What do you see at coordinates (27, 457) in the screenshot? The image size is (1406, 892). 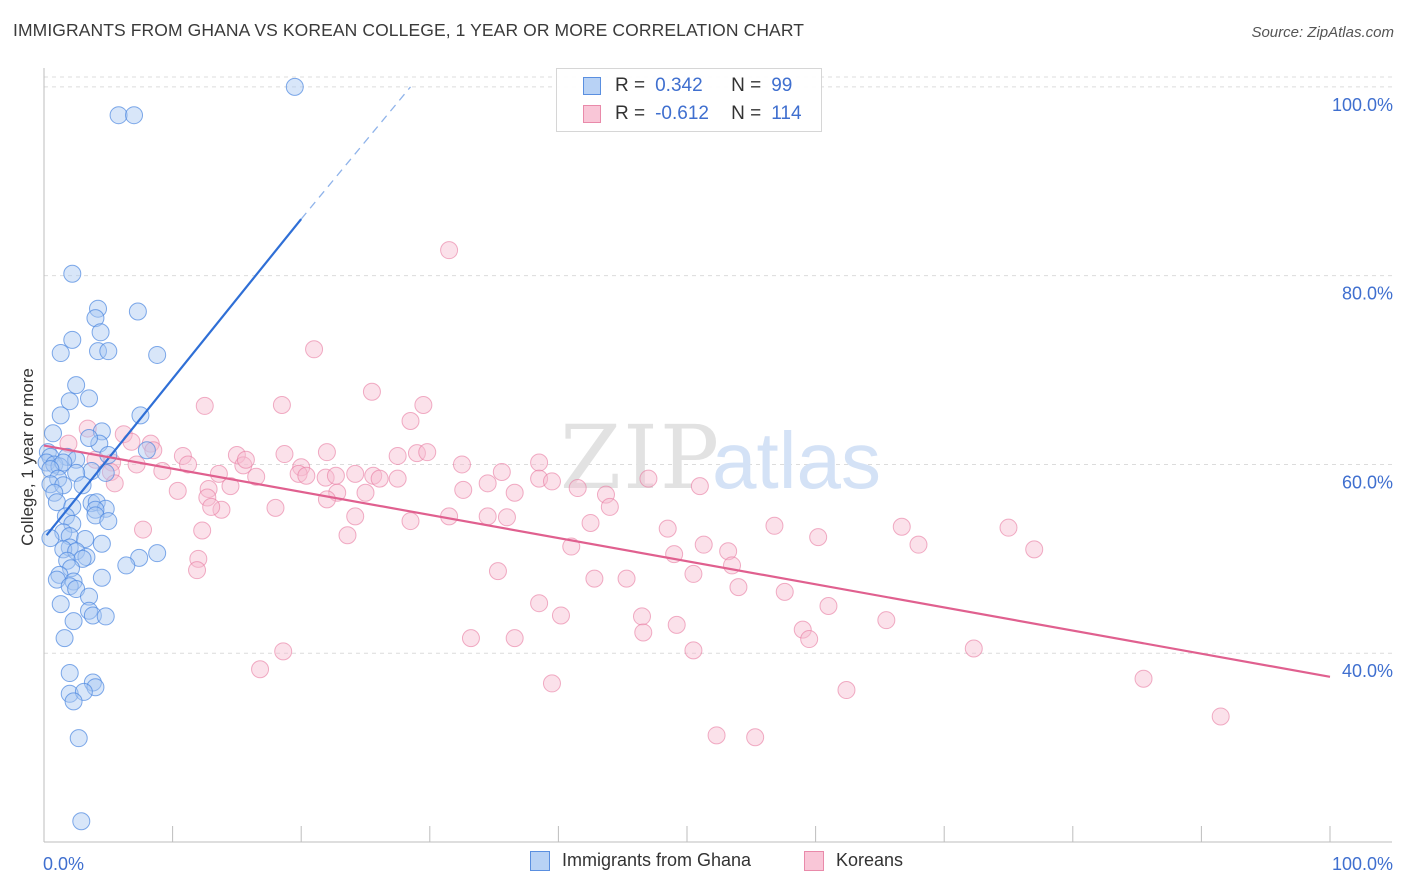 I see `y-axis-label: College, 1 year or more` at bounding box center [27, 457].